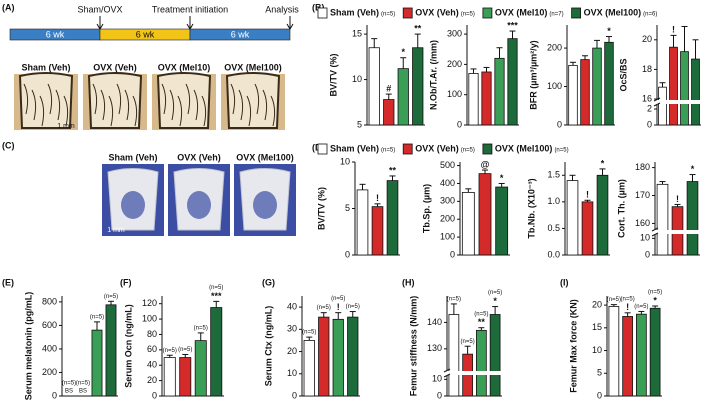 Image resolution: width=709 pixels, height=417 pixels. Describe the element at coordinates (642, 195) in the screenshot. I see `y-tick-label: 170` at that location.